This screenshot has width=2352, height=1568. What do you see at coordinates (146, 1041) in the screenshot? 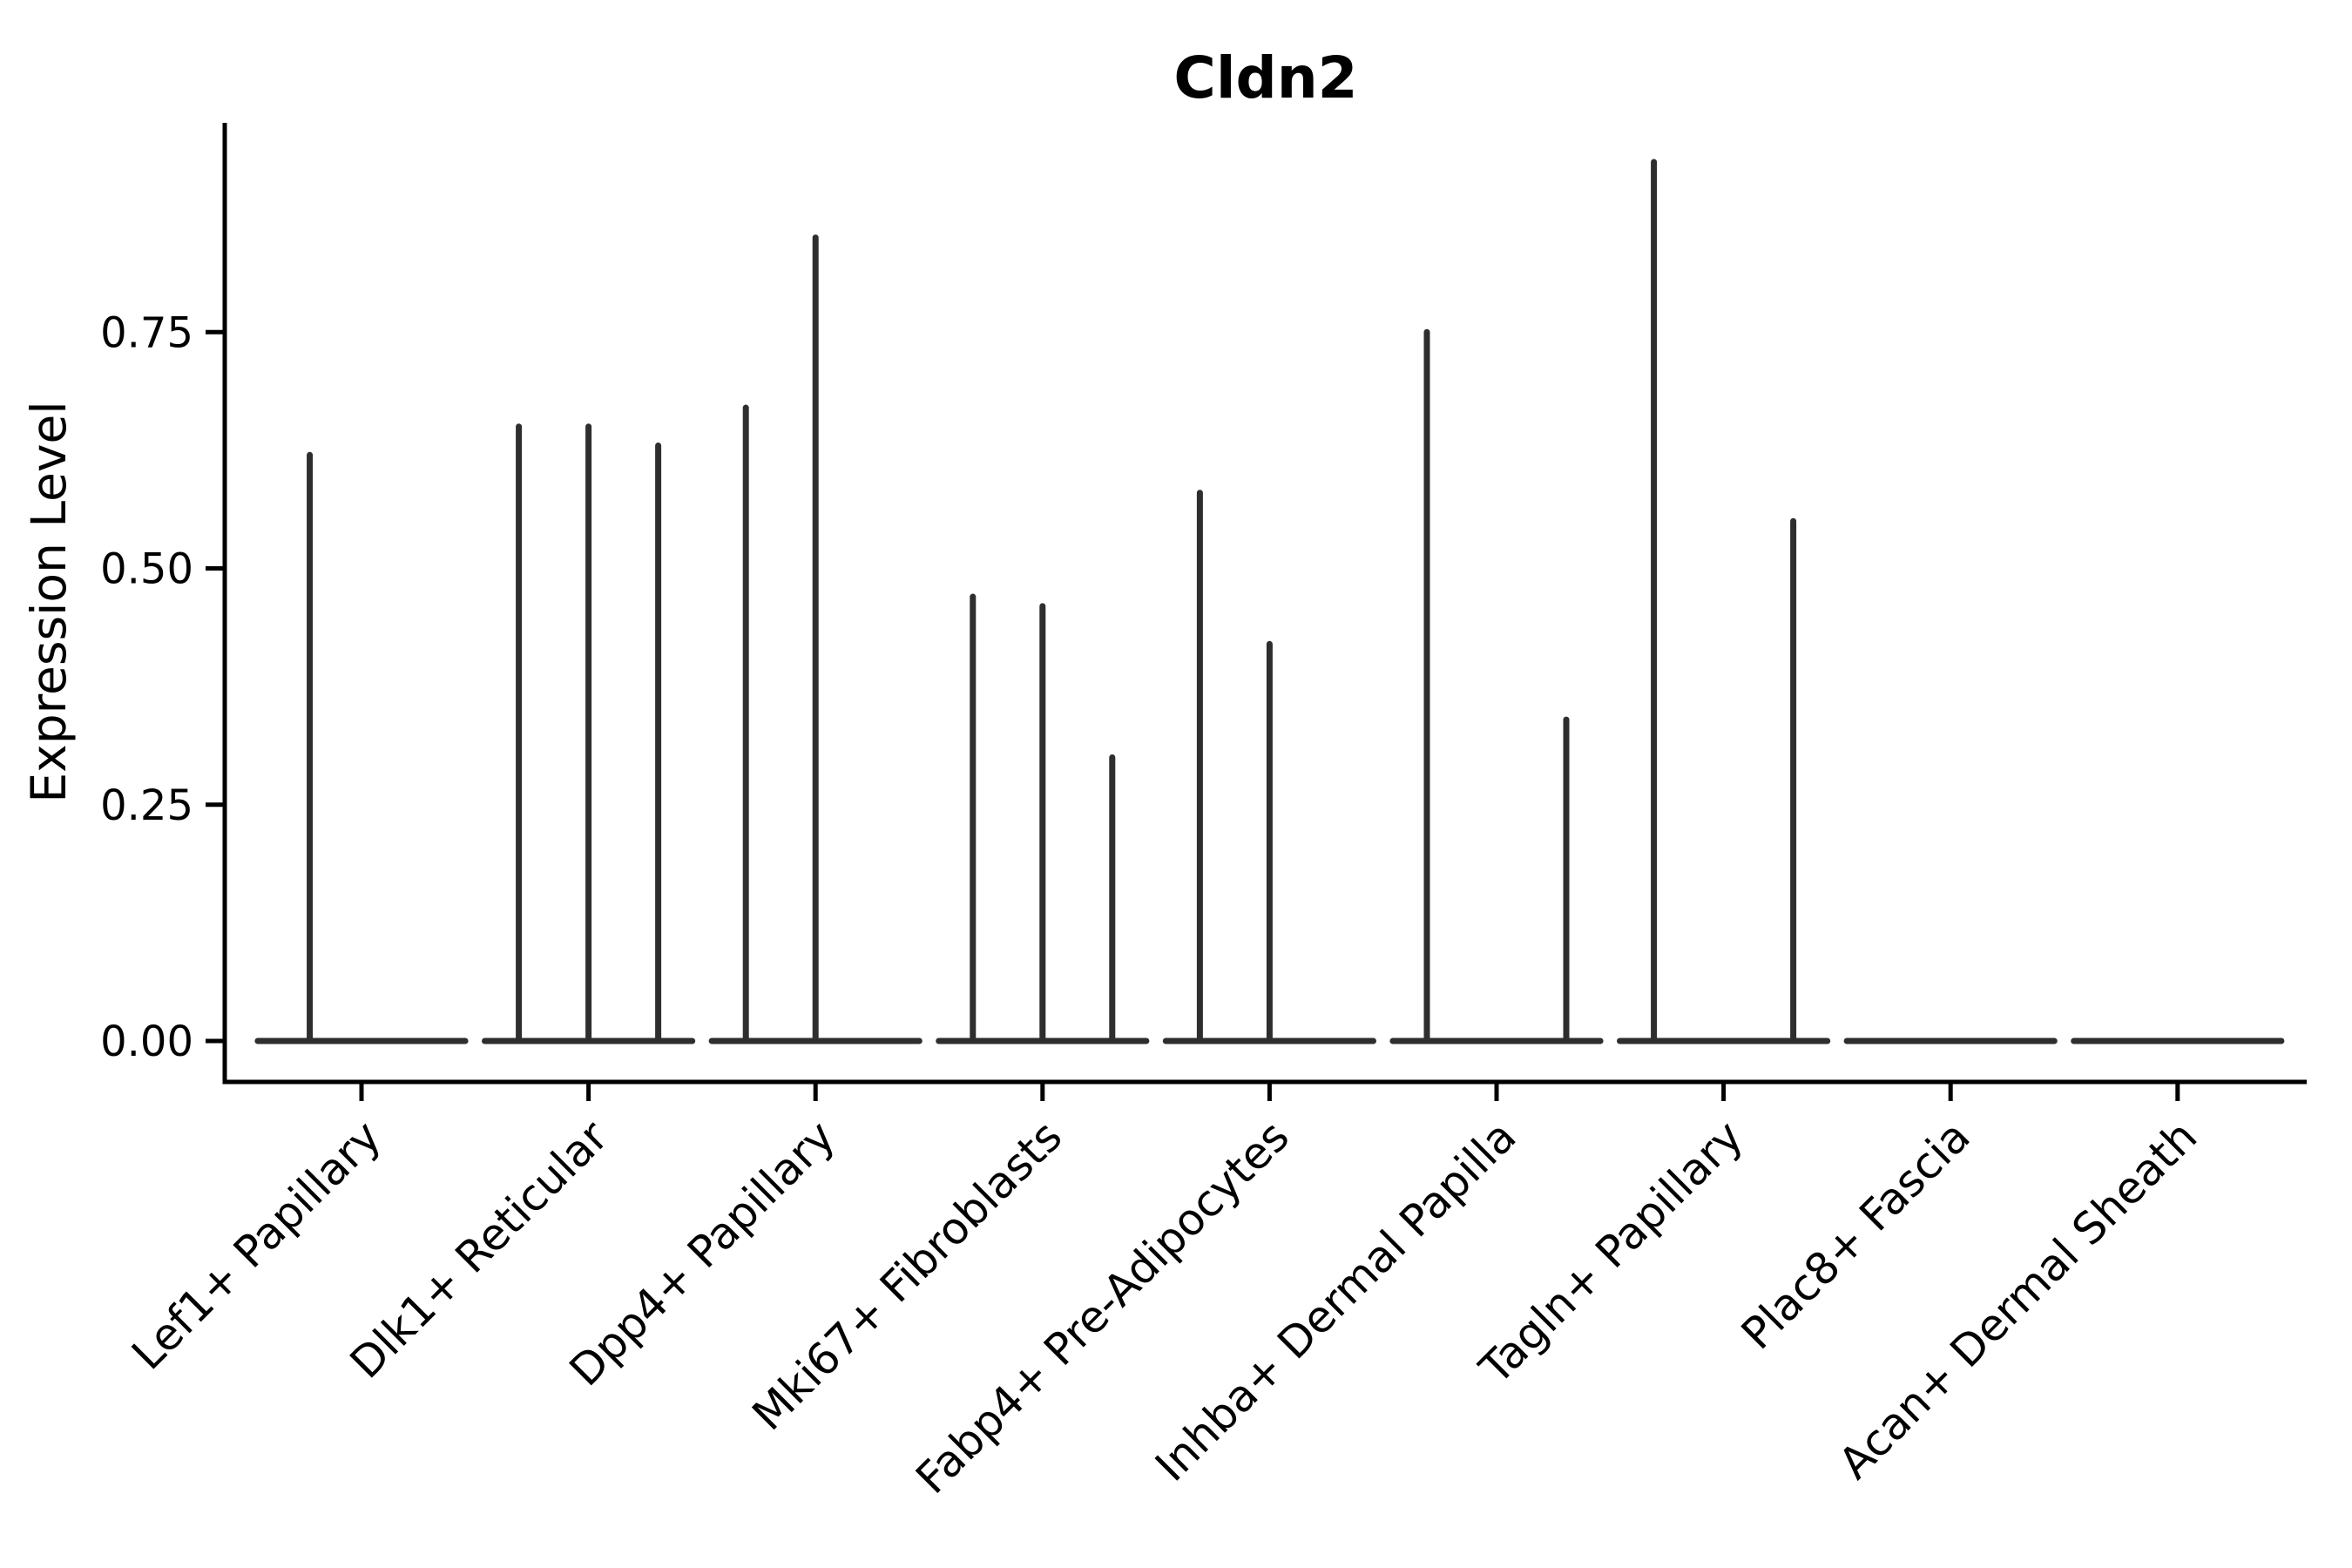
I see `y-tick-label: 0.00` at bounding box center [146, 1041].